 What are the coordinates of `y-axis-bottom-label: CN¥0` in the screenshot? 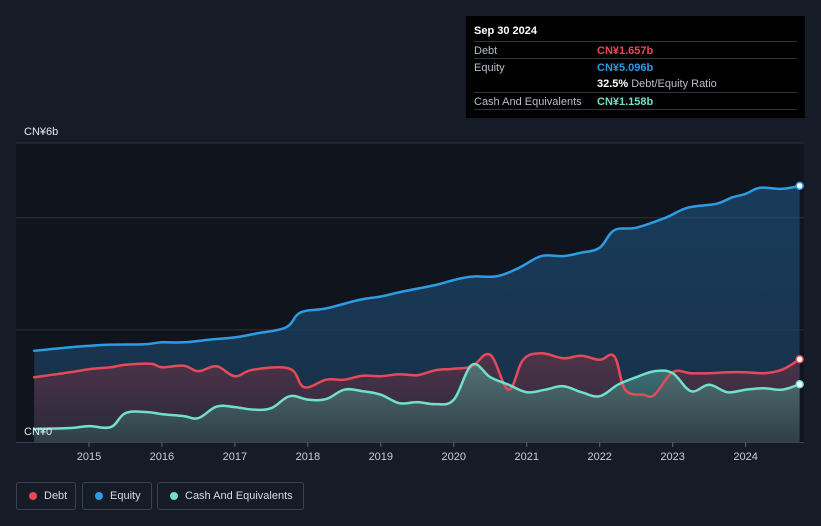 It's located at (38, 432).